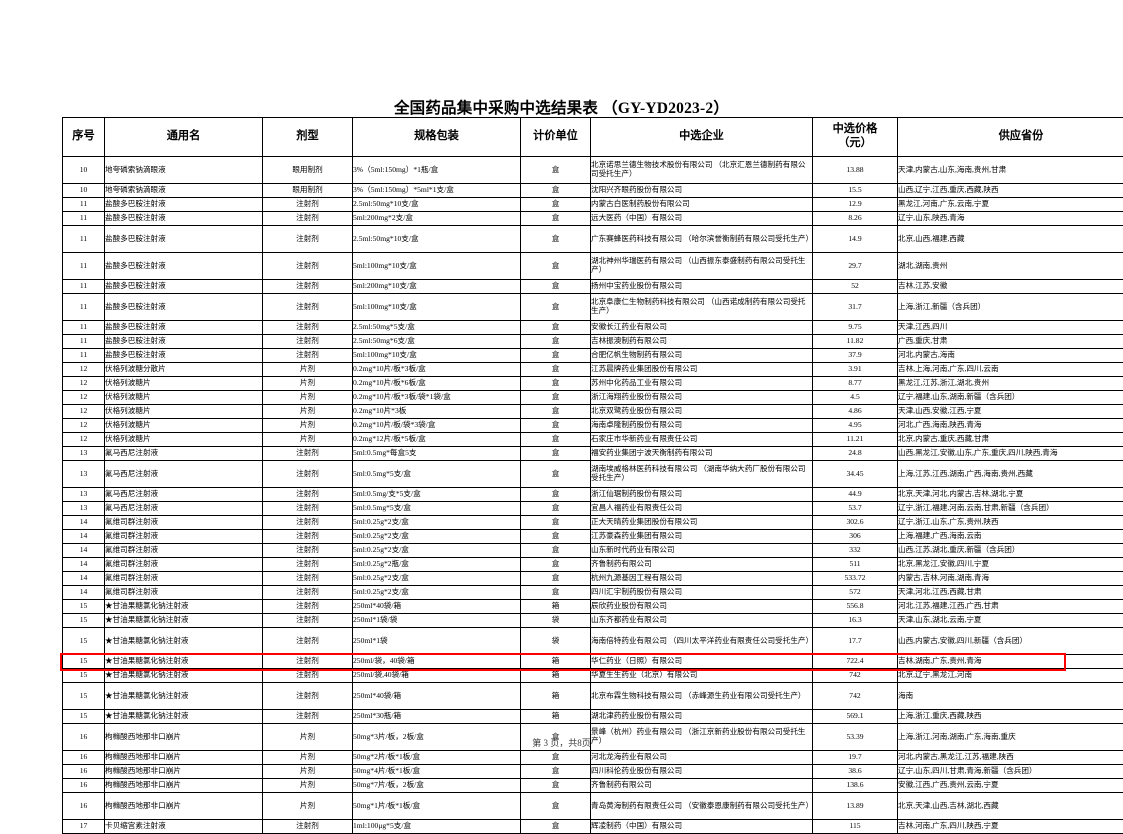 Image resolution: width=1123 pixels, height=834 pixels. Describe the element at coordinates (83, 536) in the screenshot. I see `cell-index-text: 14` at that location.